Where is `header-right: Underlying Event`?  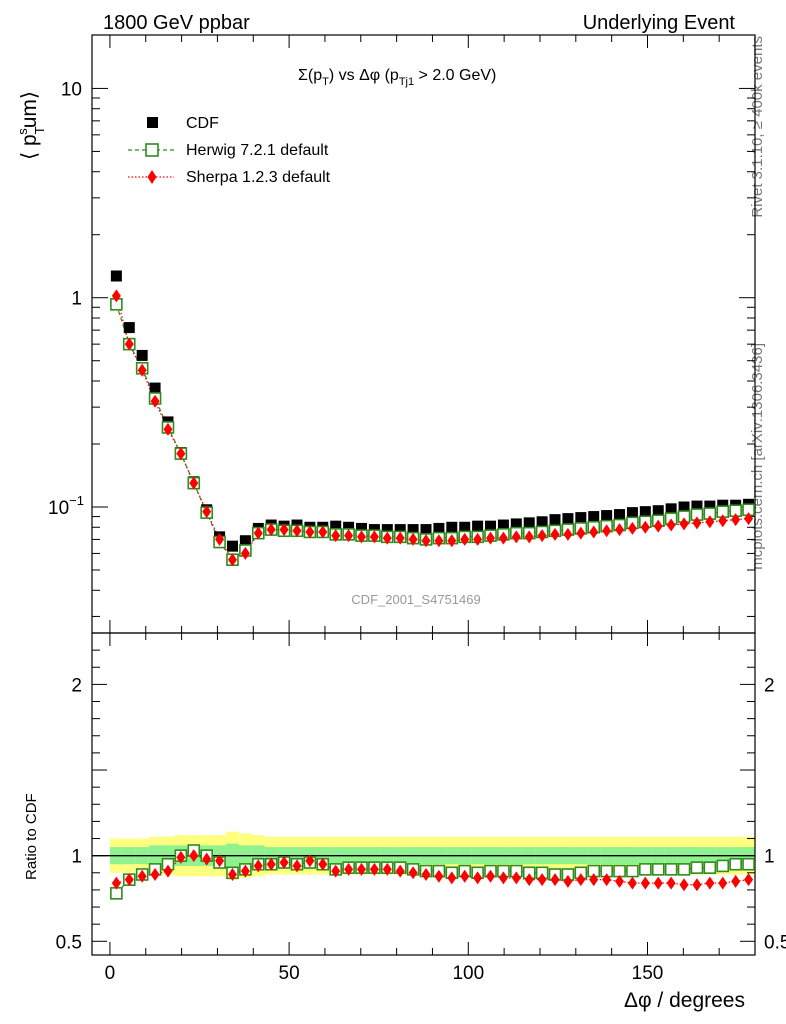 header-right: Underlying Event is located at coordinates (659, 23).